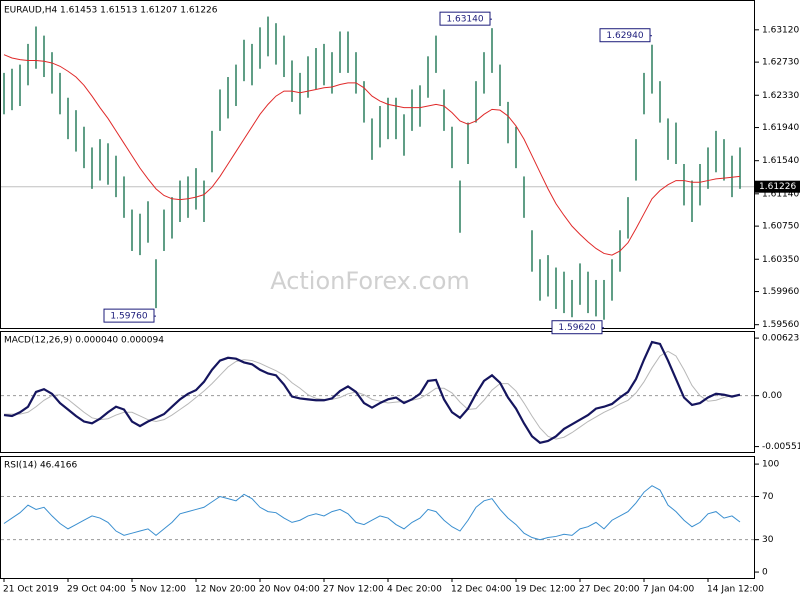  I want to click on x-tick-label: 21 Oct 2019, so click(31, 590).